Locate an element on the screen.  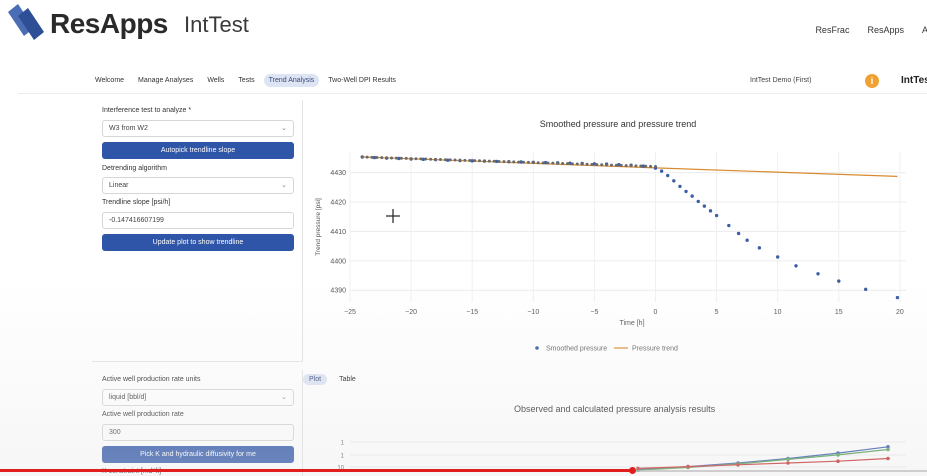
video-progress-track is located at coordinates (780, 471).